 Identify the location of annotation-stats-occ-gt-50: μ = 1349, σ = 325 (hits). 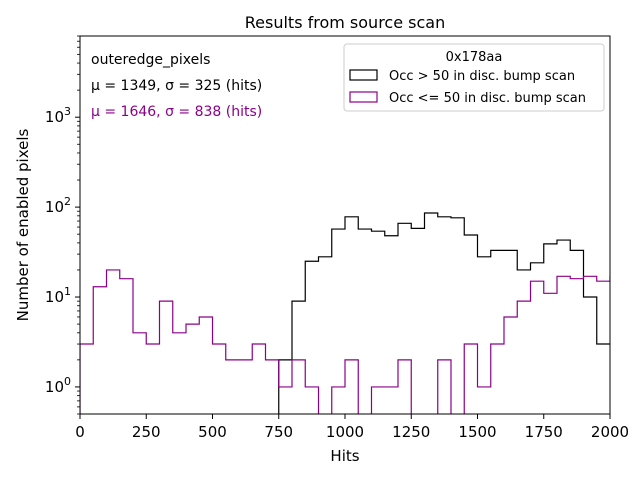
(176, 86).